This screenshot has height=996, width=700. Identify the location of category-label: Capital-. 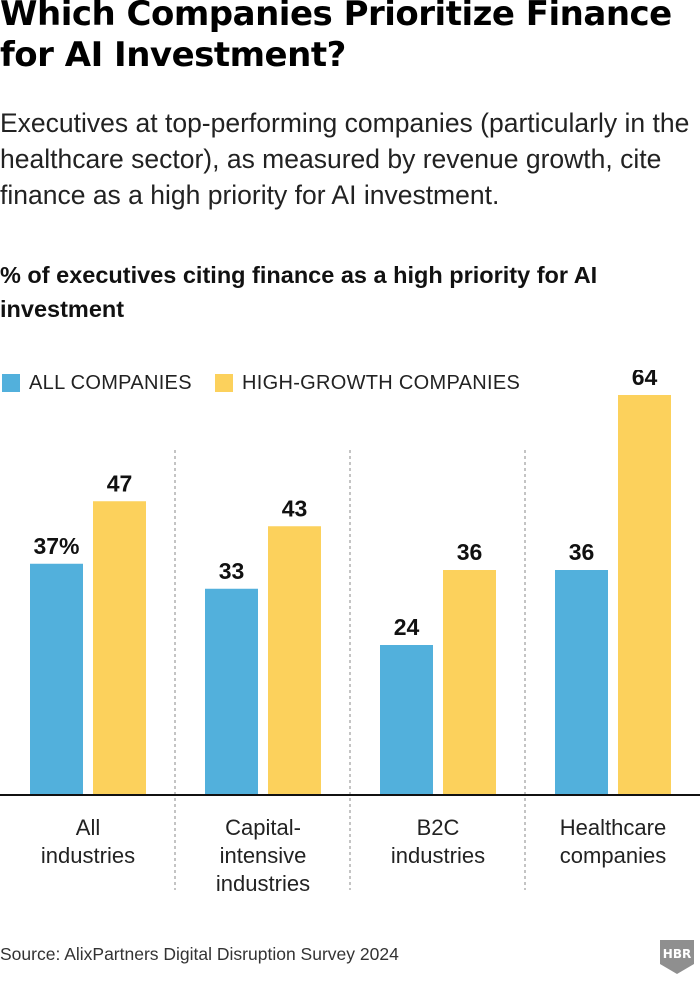
(263, 827).